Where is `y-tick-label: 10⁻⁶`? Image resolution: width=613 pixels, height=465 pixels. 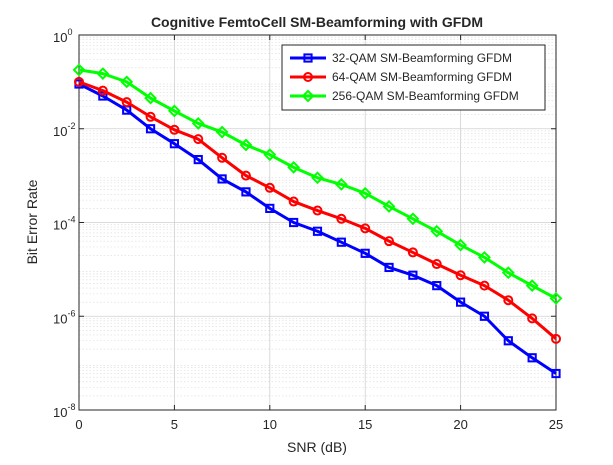
y-tick-label: 10⁻⁶ is located at coordinates (64, 317).